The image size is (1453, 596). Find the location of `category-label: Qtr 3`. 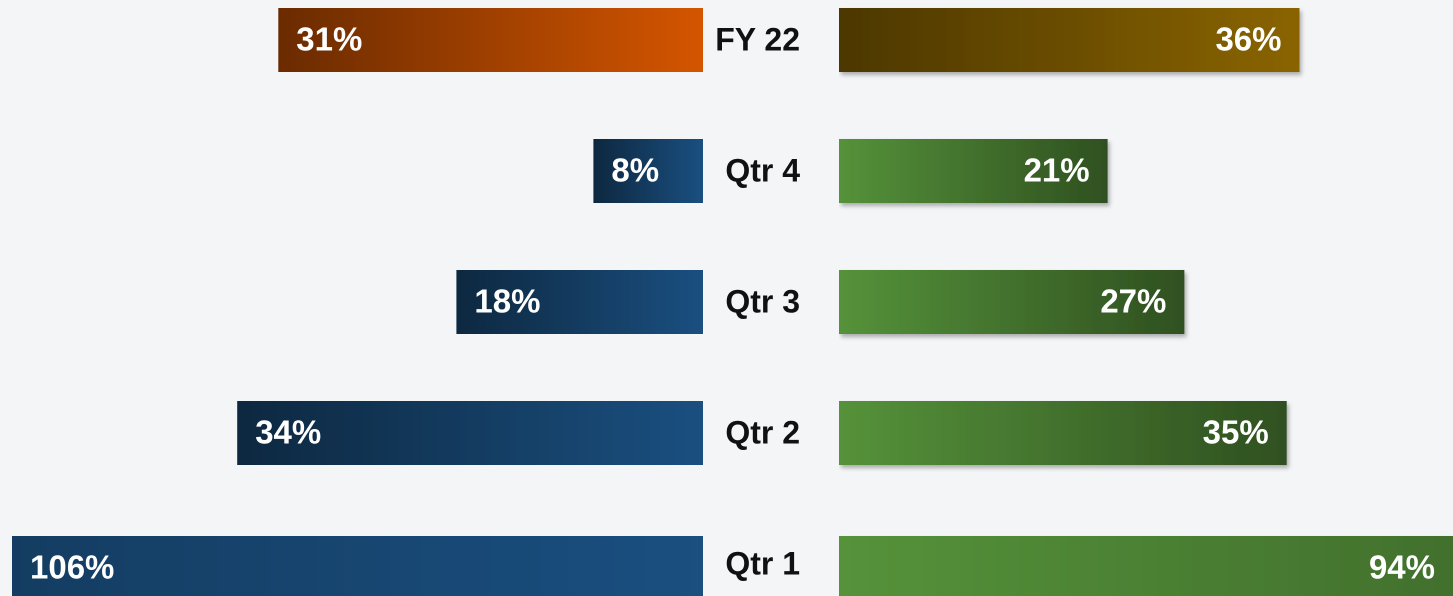

category-label: Qtr 3 is located at coordinates (762, 301).